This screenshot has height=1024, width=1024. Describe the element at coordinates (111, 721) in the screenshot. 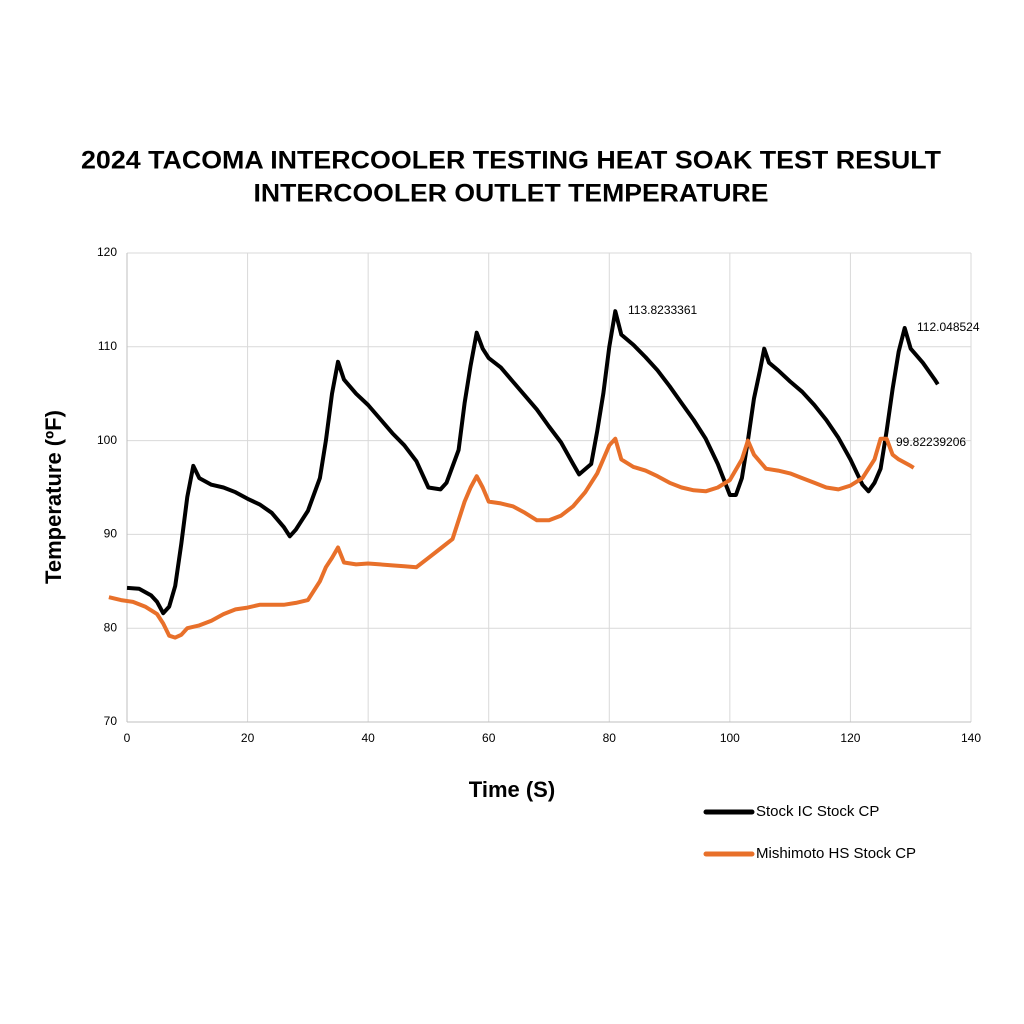

I see `y-tick-label: 70` at that location.